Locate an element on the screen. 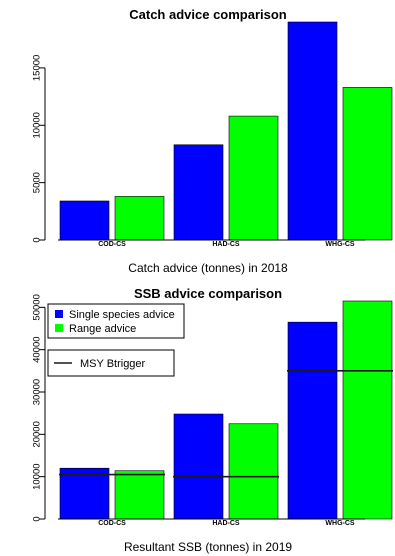 The height and width of the screenshot is (556, 395). legend-label-range: Range advice is located at coordinates (102, 329).